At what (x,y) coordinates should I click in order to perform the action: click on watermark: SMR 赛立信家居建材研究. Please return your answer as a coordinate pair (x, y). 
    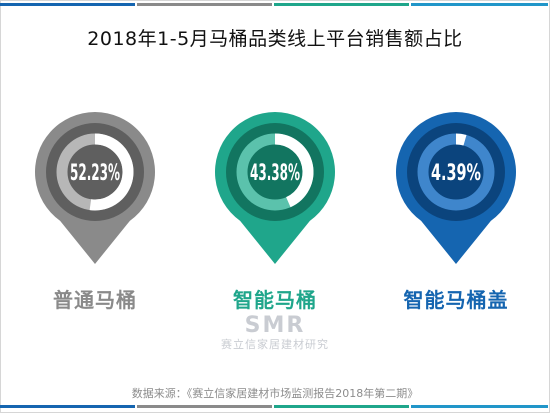
    Looking at the image, I should click on (275, 333).